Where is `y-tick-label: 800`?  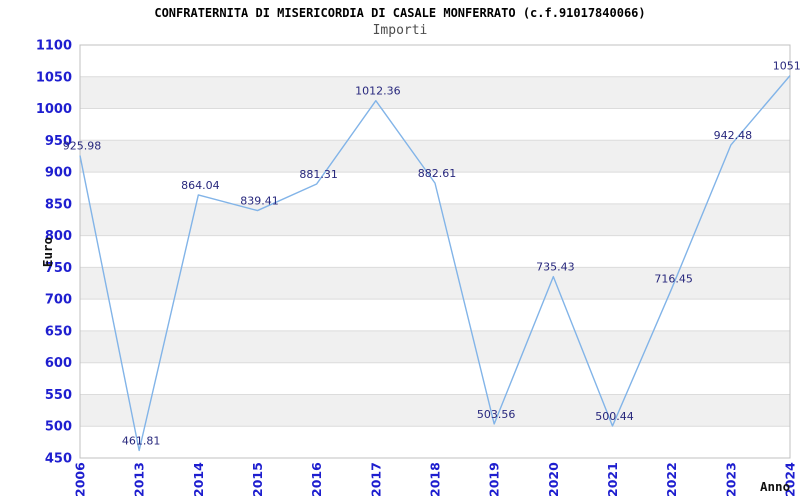
y-tick-label: 800 is located at coordinates (58, 236).